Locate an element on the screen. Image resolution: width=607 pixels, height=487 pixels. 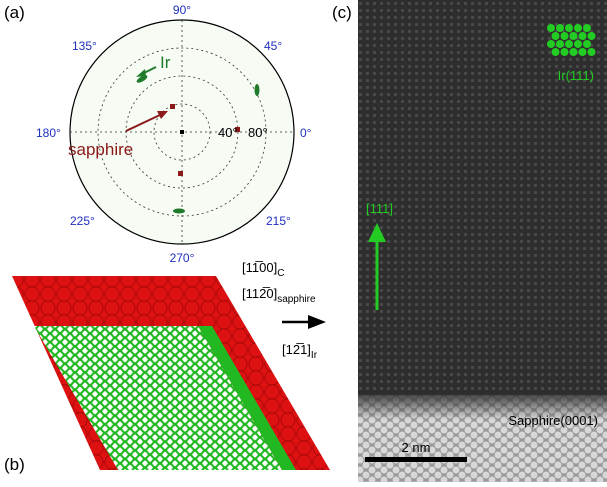
panel-label: (a) is located at coordinates (14, 12).